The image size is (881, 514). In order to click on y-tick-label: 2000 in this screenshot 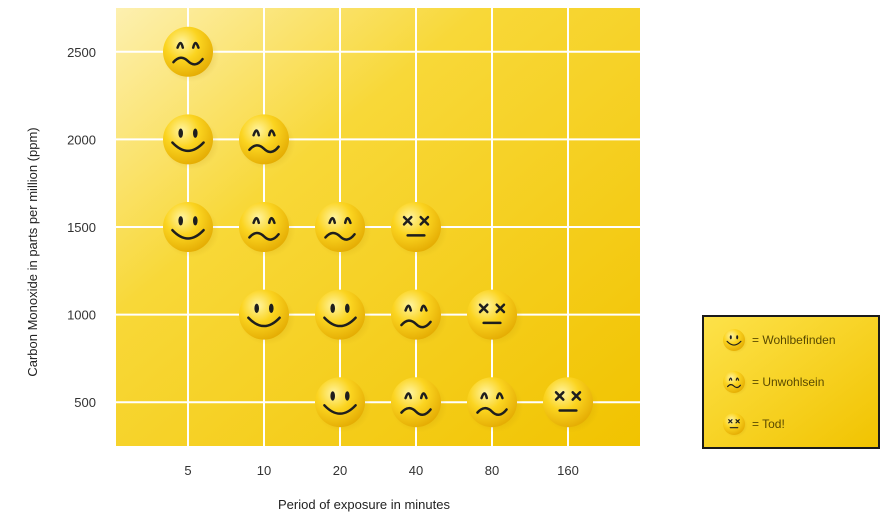, I will do `click(81, 139)`.